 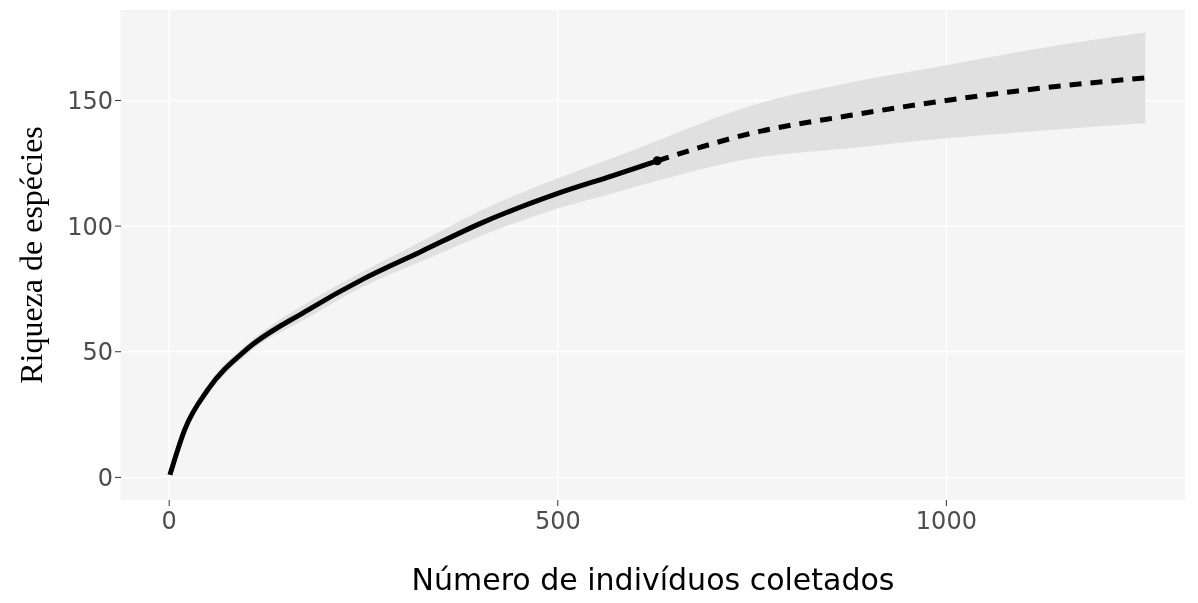 What do you see at coordinates (169, 521) in the screenshot?
I see `x-tick-label: 0` at bounding box center [169, 521].